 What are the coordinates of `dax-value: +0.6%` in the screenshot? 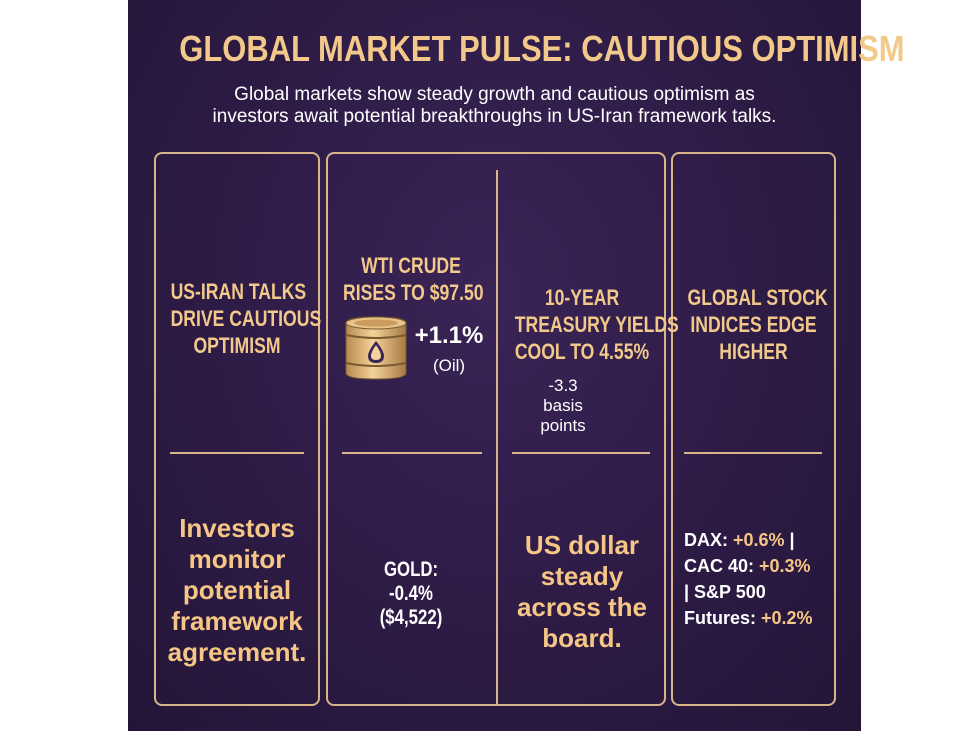 It's located at (759, 540).